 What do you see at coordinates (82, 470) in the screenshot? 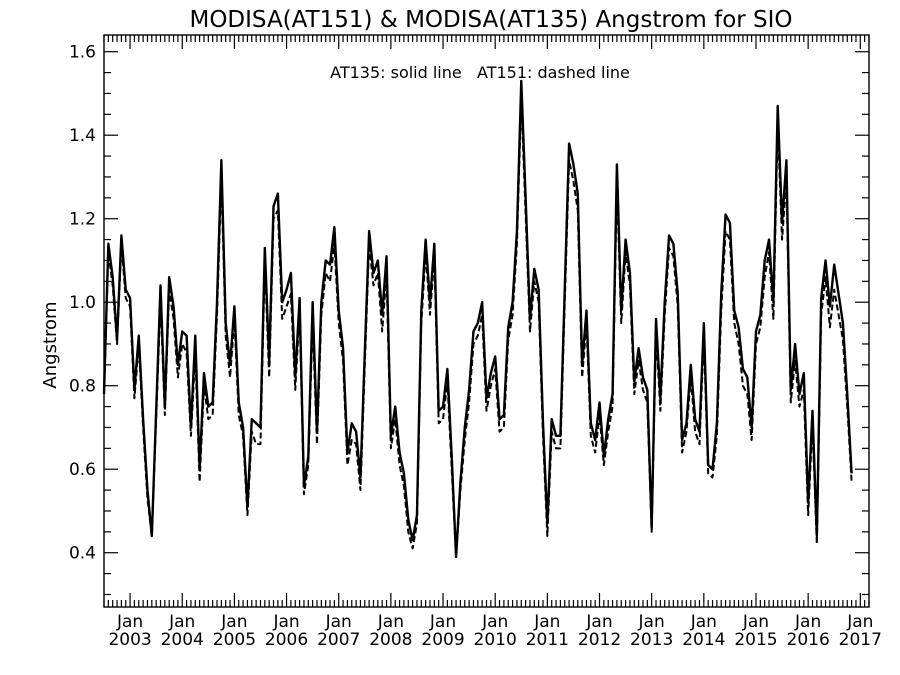
I see `y-tick-label: 0.6` at bounding box center [82, 470].